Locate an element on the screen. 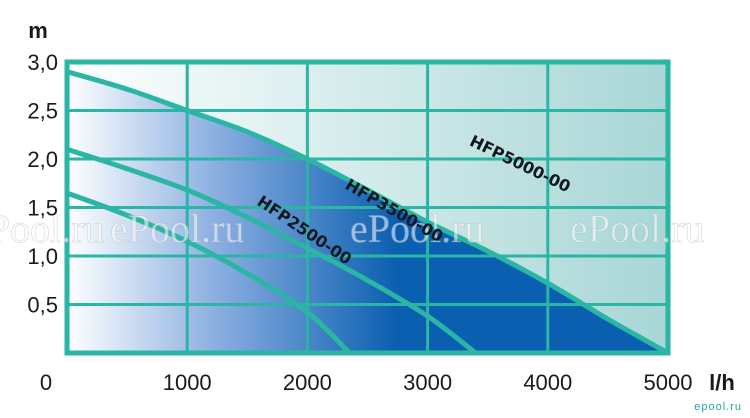 The width and height of the screenshot is (750, 418). x-tick-label: 4000 is located at coordinates (547, 382).